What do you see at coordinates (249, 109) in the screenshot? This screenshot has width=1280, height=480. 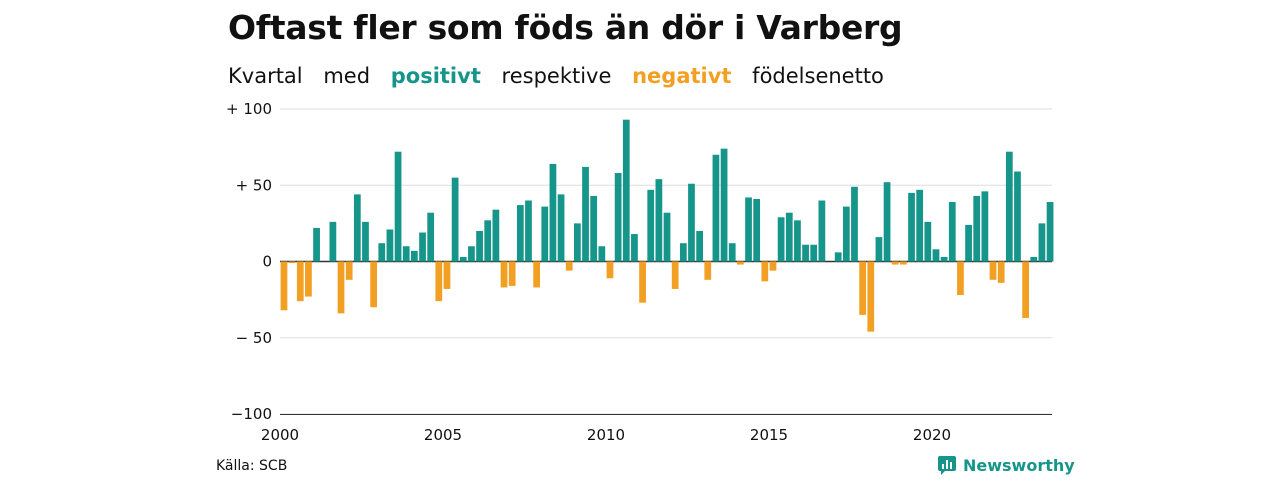 I see `y-tick-label: + 100` at bounding box center [249, 109].